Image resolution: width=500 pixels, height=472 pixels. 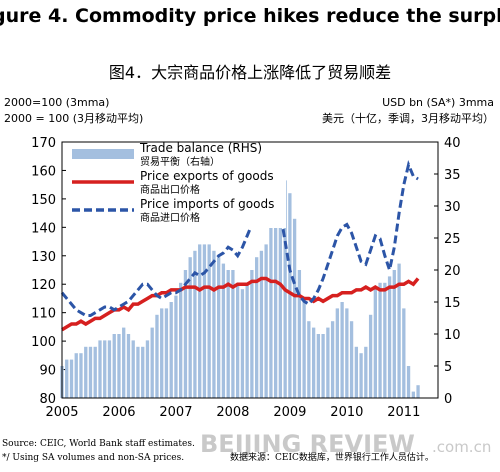 What do you see at coordinates (452, 207) in the screenshot?
I see `y2-tick-label: 30` at bounding box center [452, 207].